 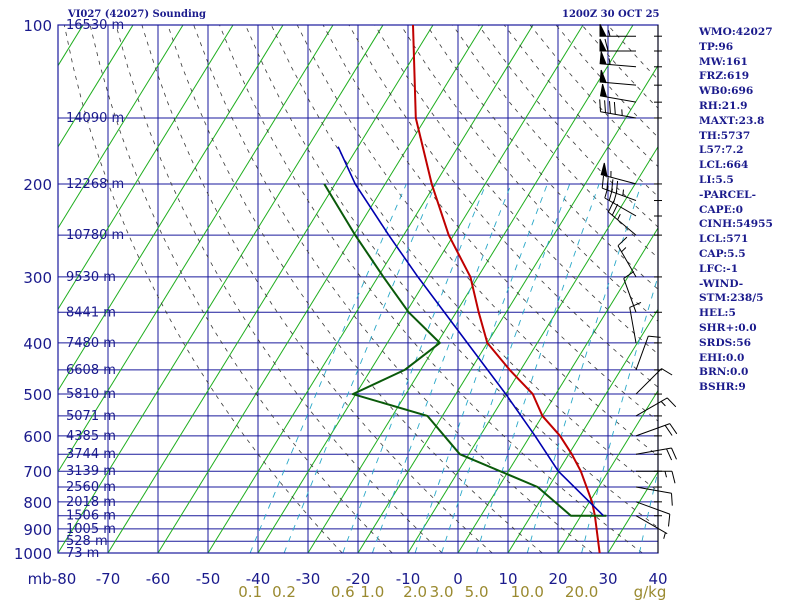 What do you see at coordinates (52, 579) in the screenshot?
I see `temperature-tick-label: mb-80` at bounding box center [52, 579].